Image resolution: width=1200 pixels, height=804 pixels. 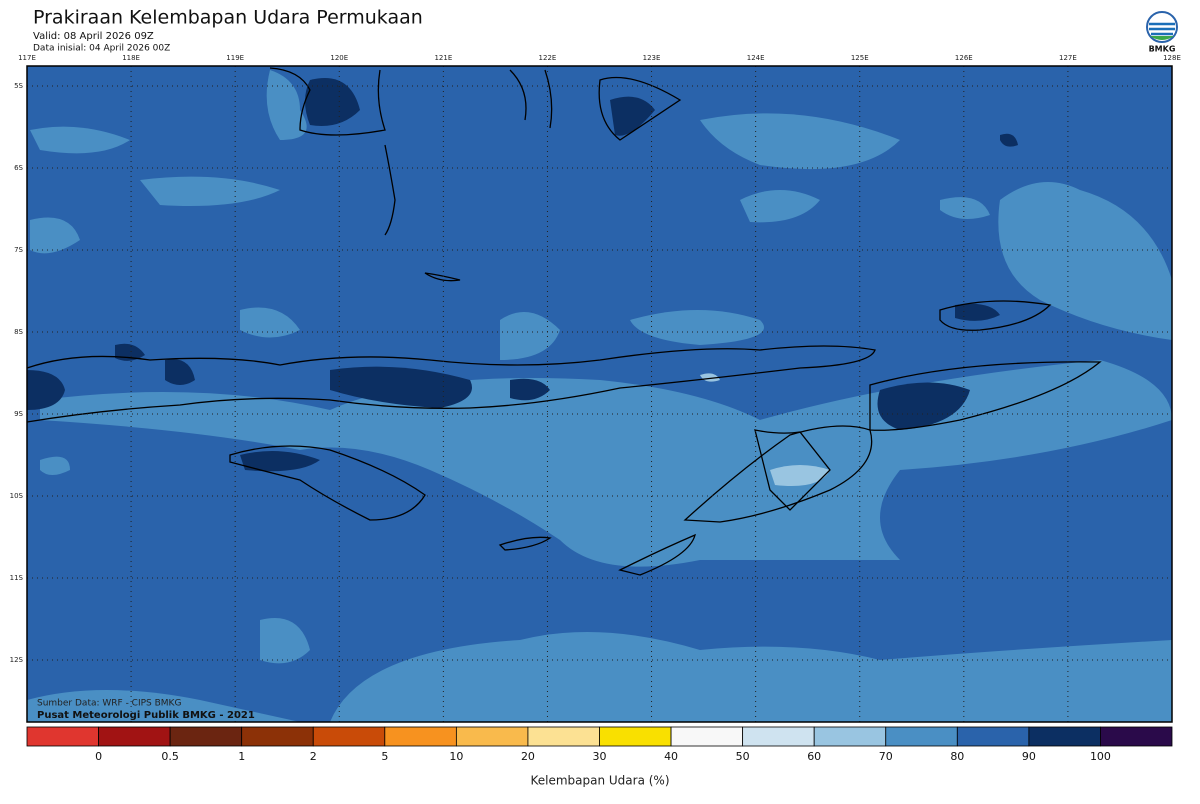 What do you see at coordinates (131, 58) in the screenshot?
I see `lon-label: 118E` at bounding box center [131, 58].